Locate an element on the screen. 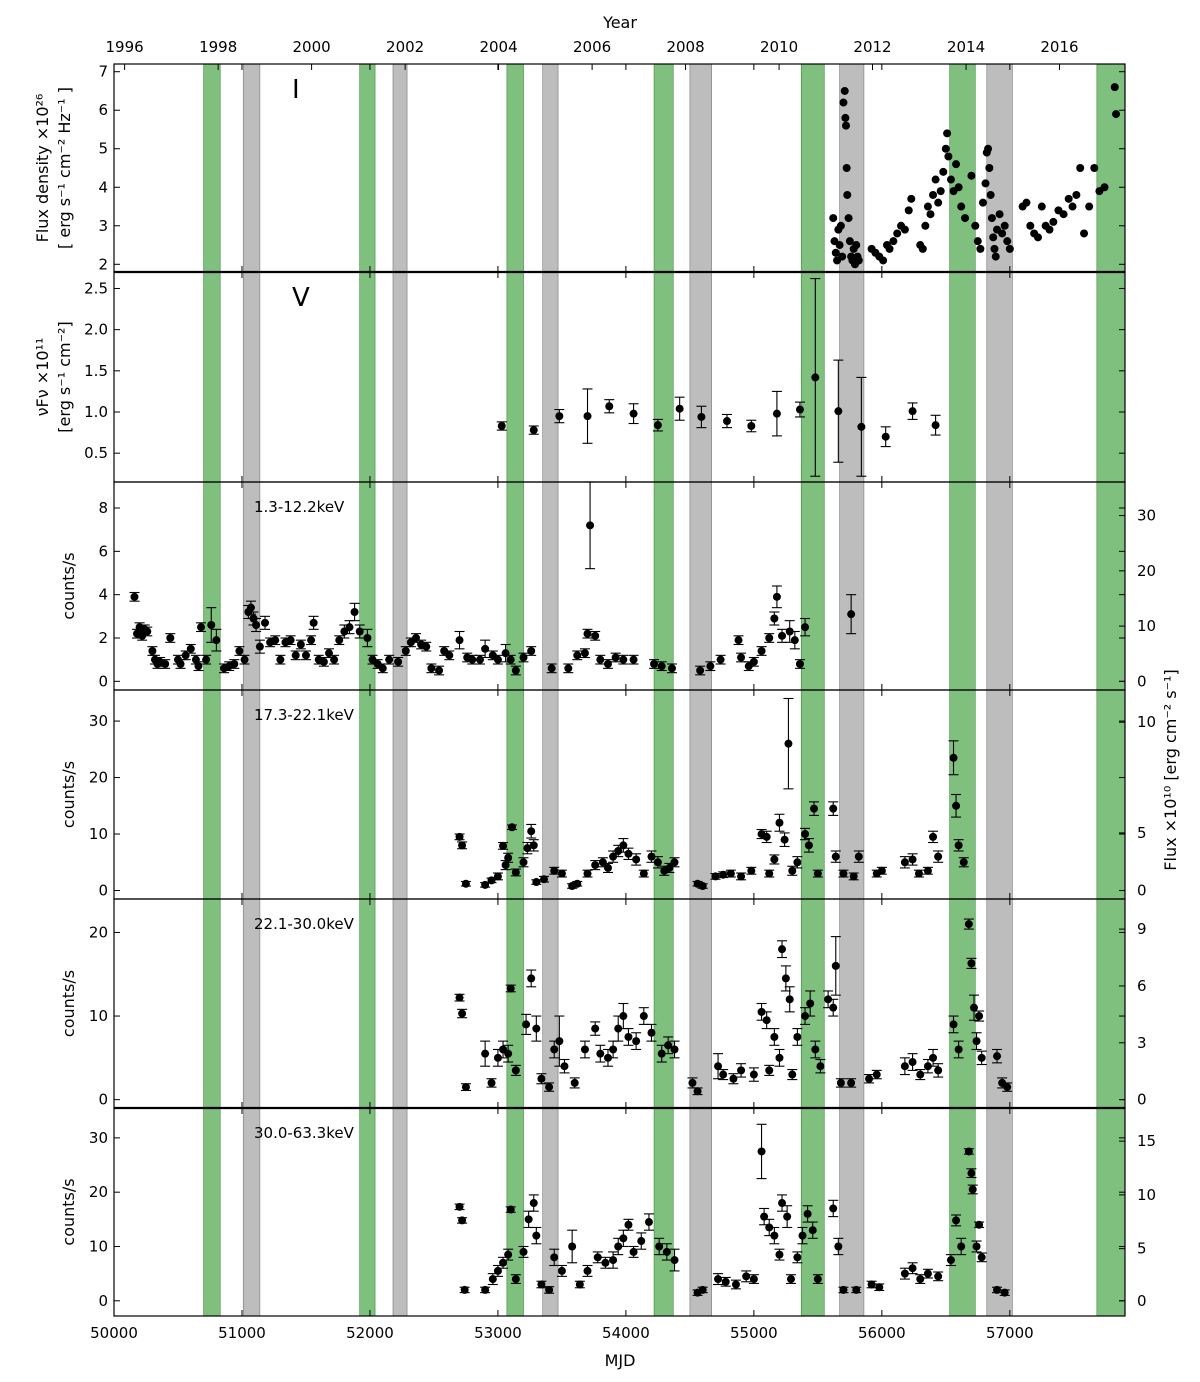 This screenshot has height=1382, width=1200. y-tick-label: 1.5 is located at coordinates (96, 371).